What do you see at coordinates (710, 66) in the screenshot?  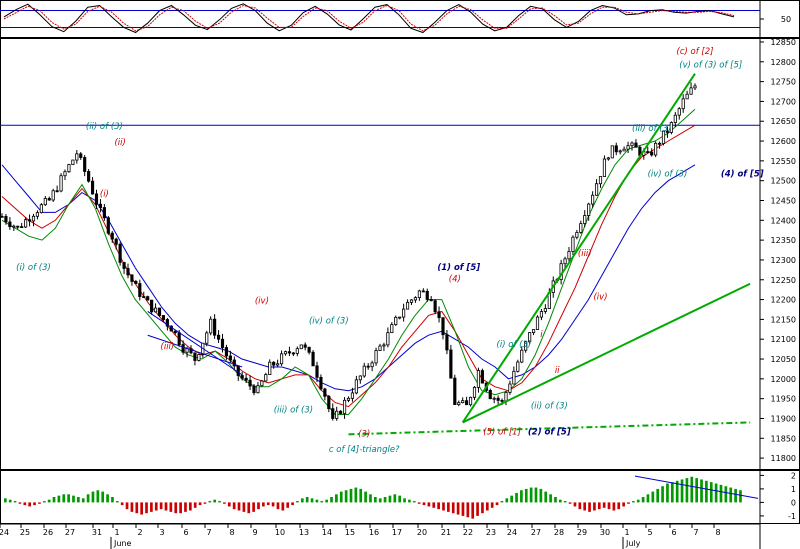 I see `wave-label: (v) of (3) of [5]` at bounding box center [710, 66].